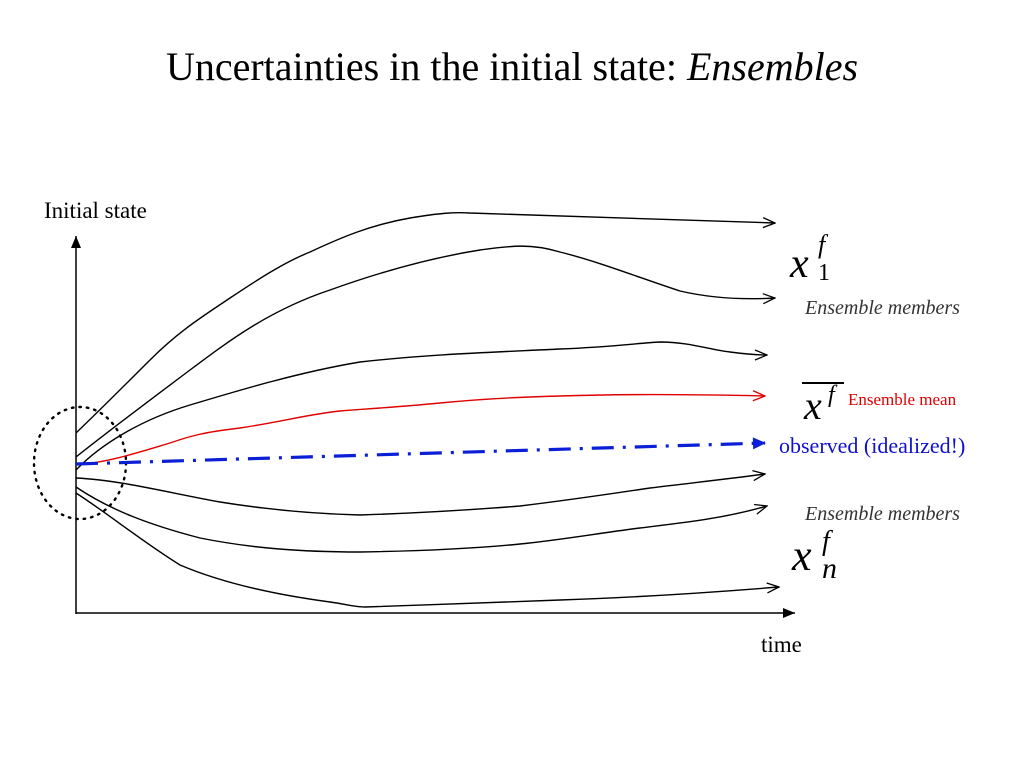 The height and width of the screenshot is (768, 1024). Describe the element at coordinates (824, 273) in the screenshot. I see `symbol-subscript: 1` at that location.